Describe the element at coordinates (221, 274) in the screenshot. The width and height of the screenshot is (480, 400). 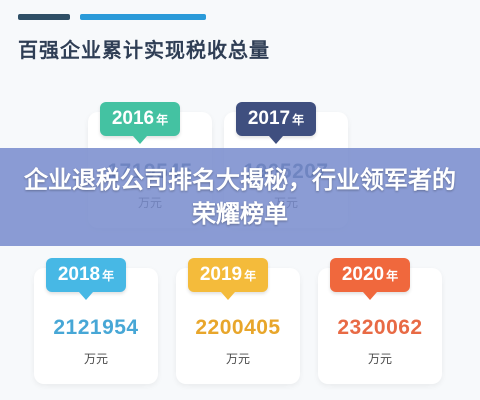
I see `year-label: 2019` at that location.